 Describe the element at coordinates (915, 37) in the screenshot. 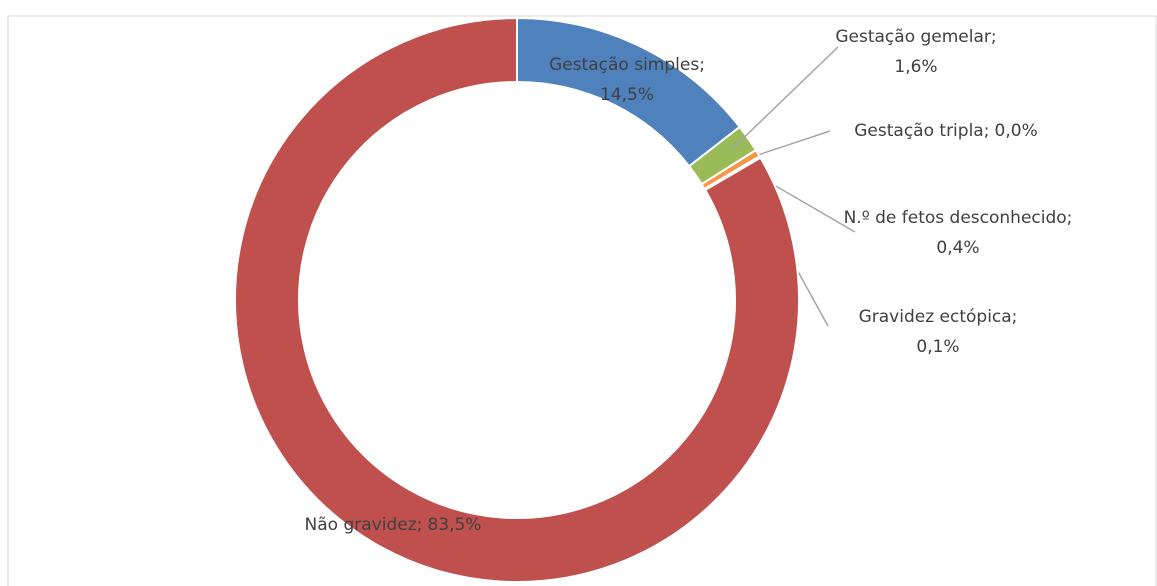

I see `label-category: Gestação gemelar` at that location.